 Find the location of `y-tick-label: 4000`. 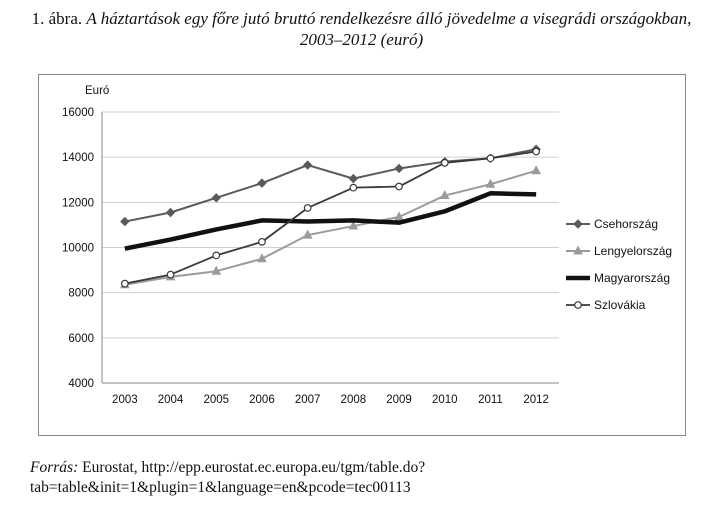

y-tick-label: 4000 is located at coordinates (81, 384).